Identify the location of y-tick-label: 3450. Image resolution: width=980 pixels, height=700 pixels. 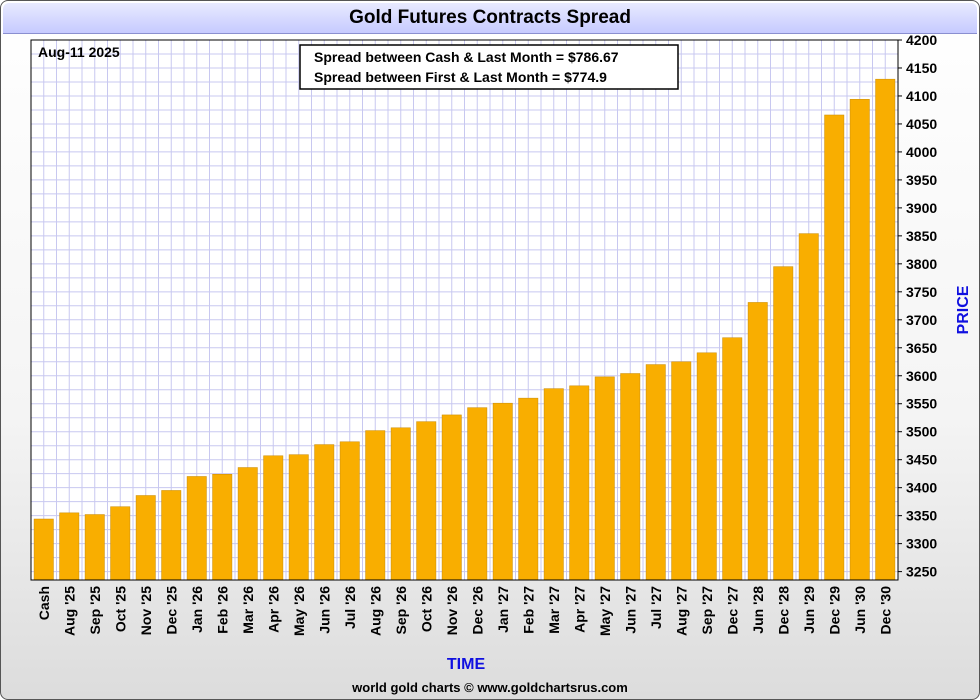
(921, 460).